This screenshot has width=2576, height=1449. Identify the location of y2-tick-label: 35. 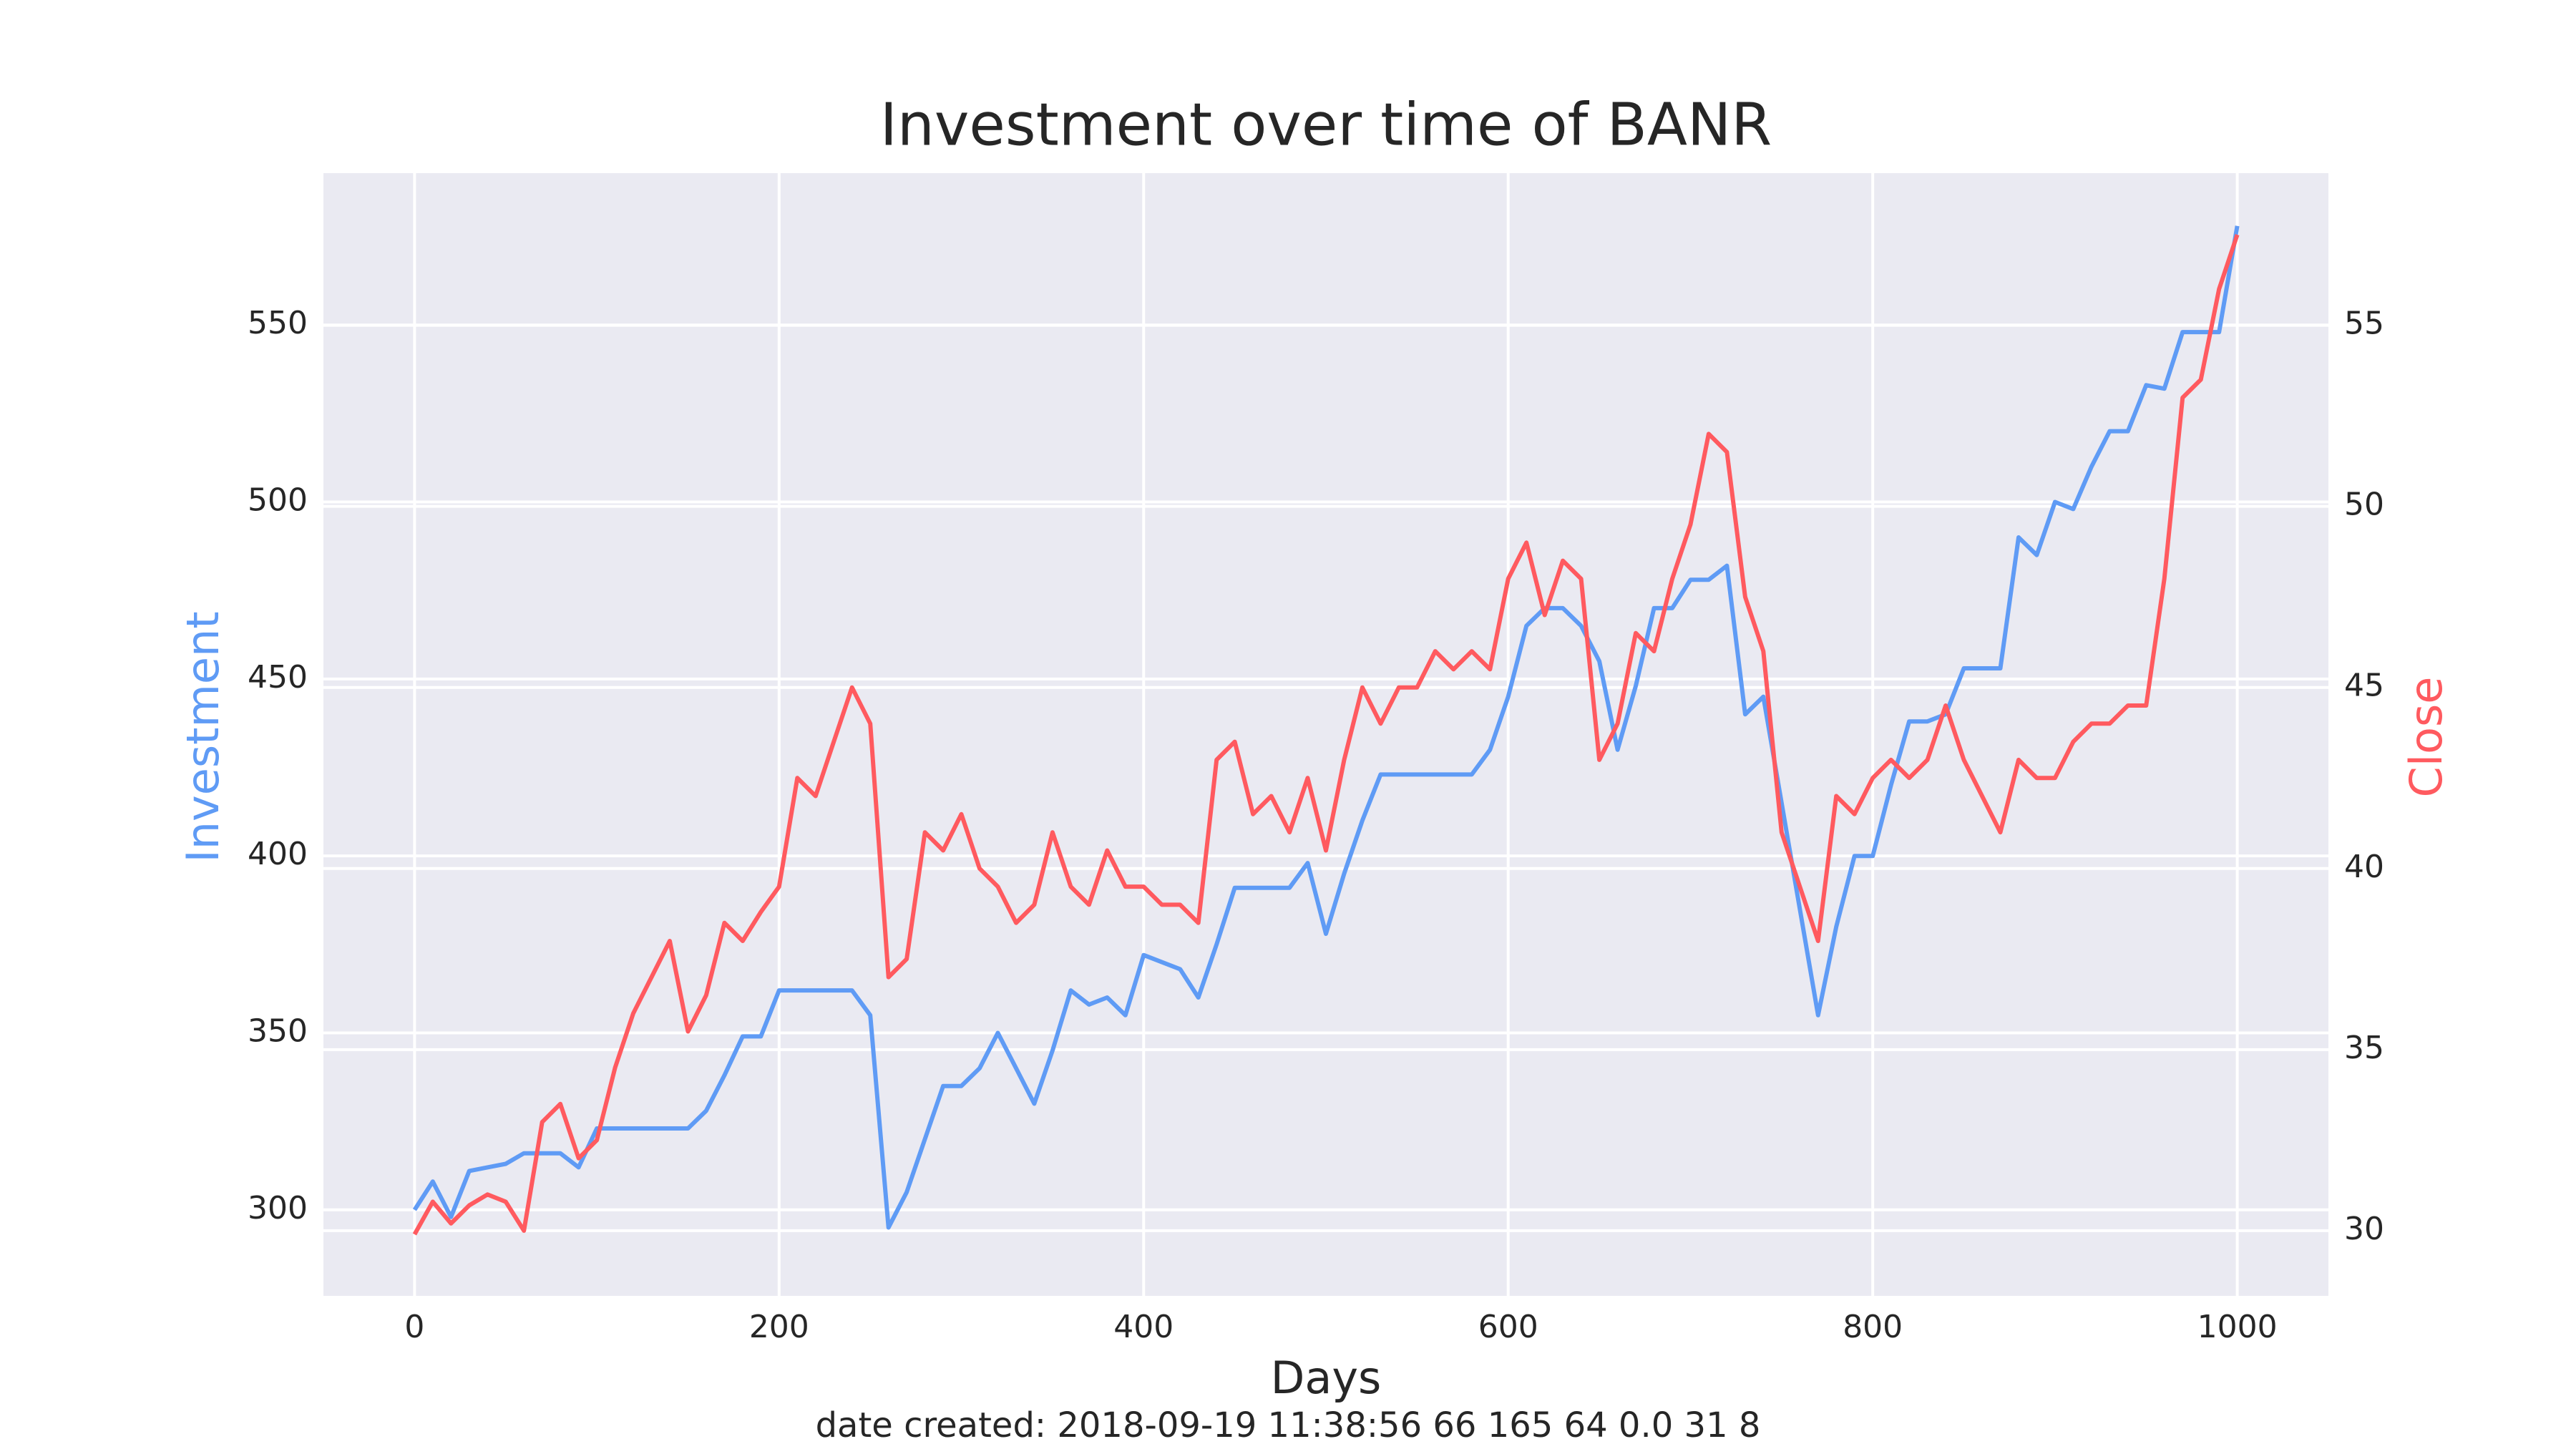
(2364, 1048).